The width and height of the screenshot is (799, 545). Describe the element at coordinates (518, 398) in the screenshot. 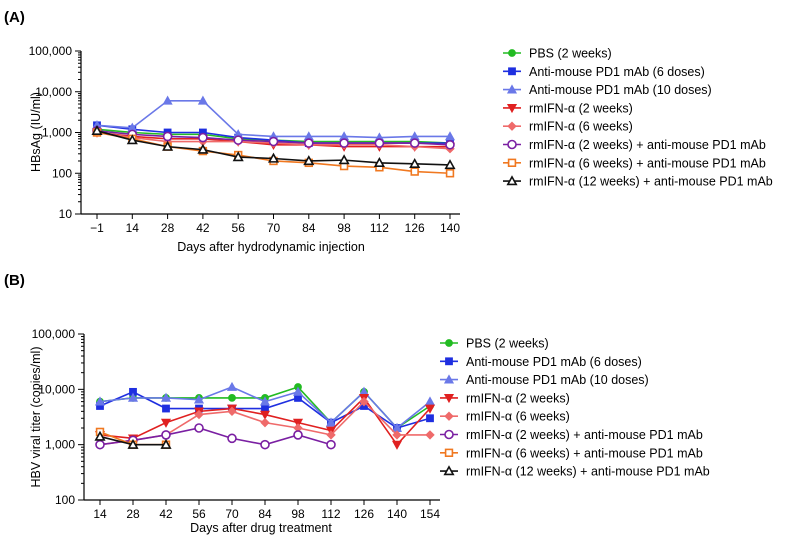

I see `legend-label: rmIFN-α (2 weeks)` at that location.